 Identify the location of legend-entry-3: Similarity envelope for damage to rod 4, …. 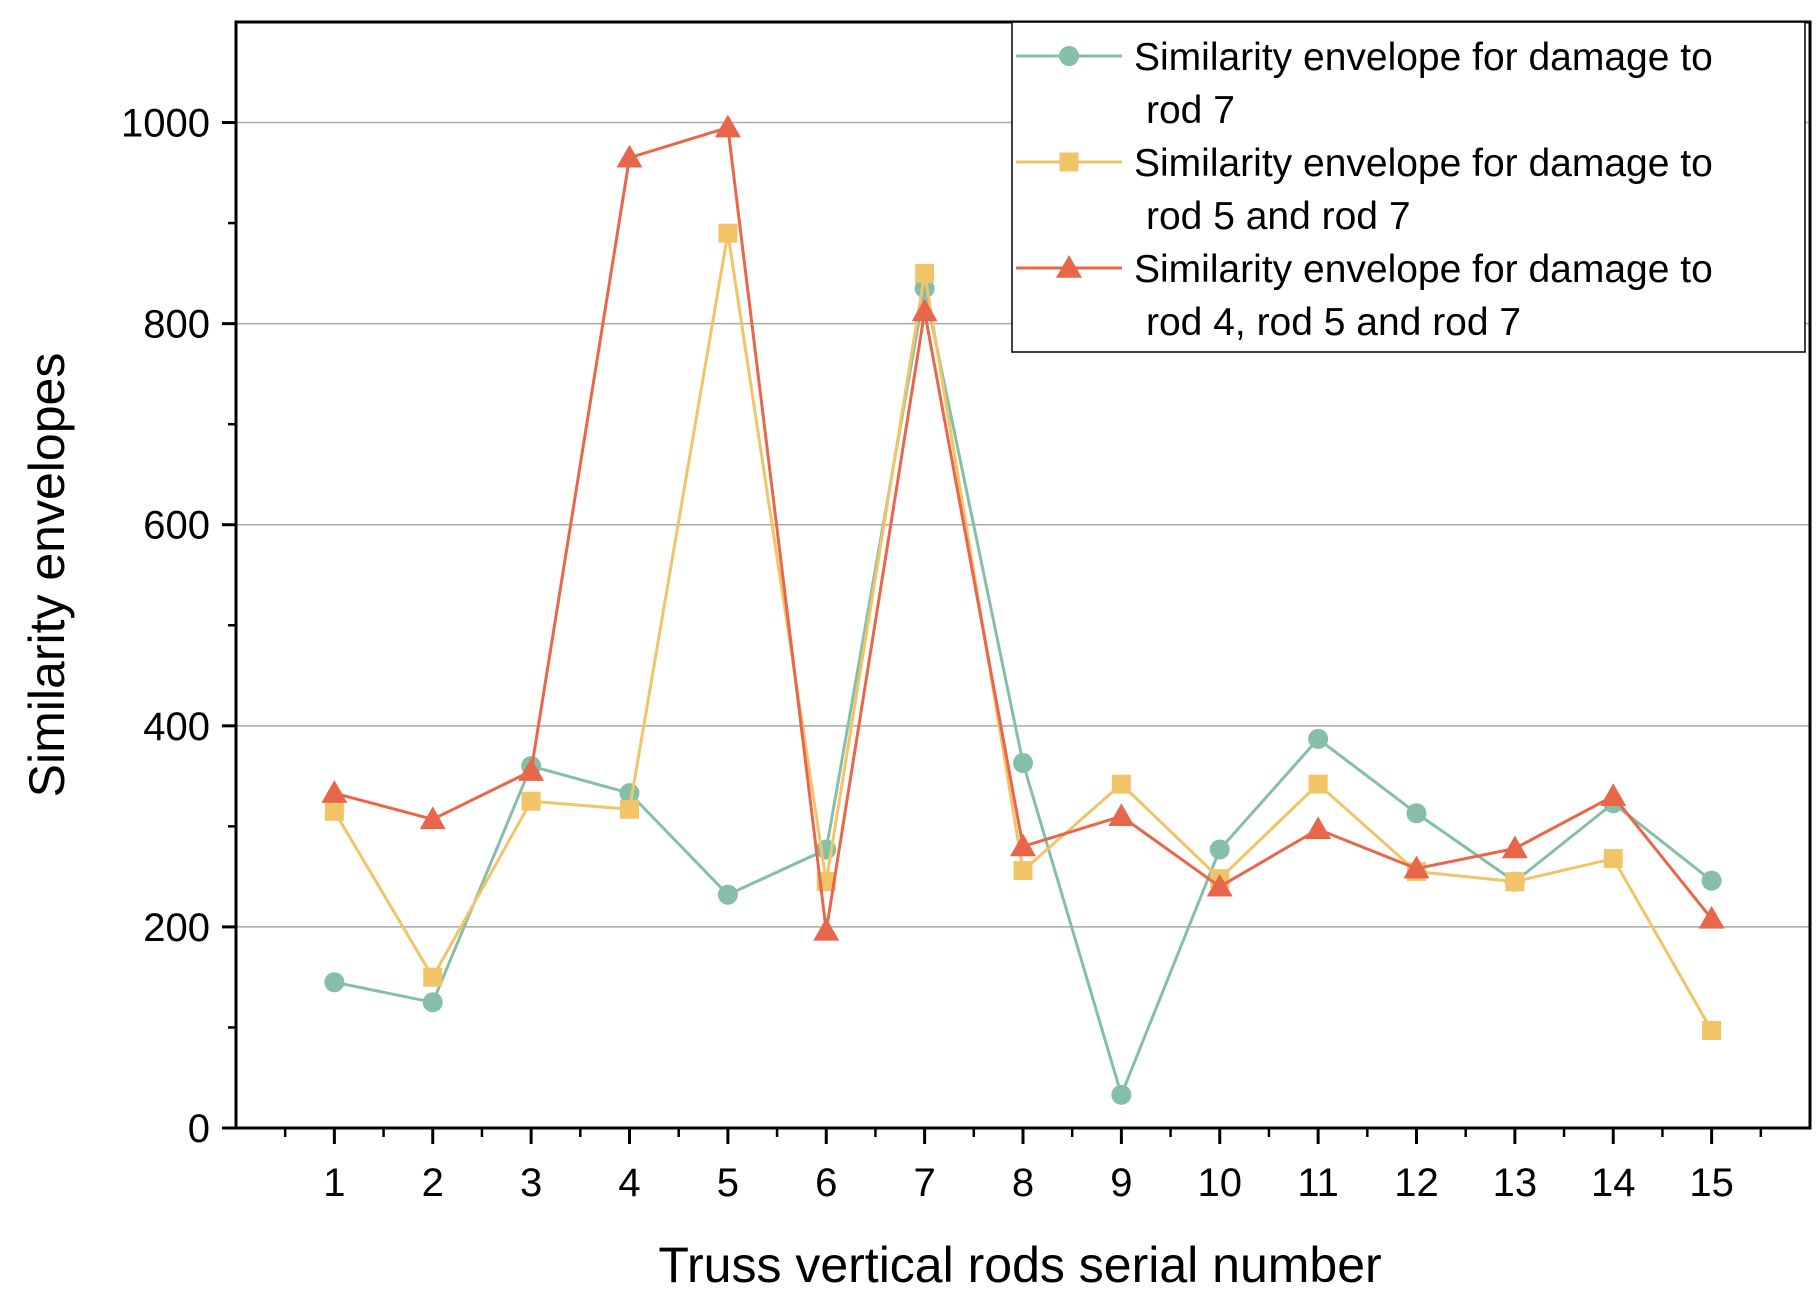
(1364, 296).